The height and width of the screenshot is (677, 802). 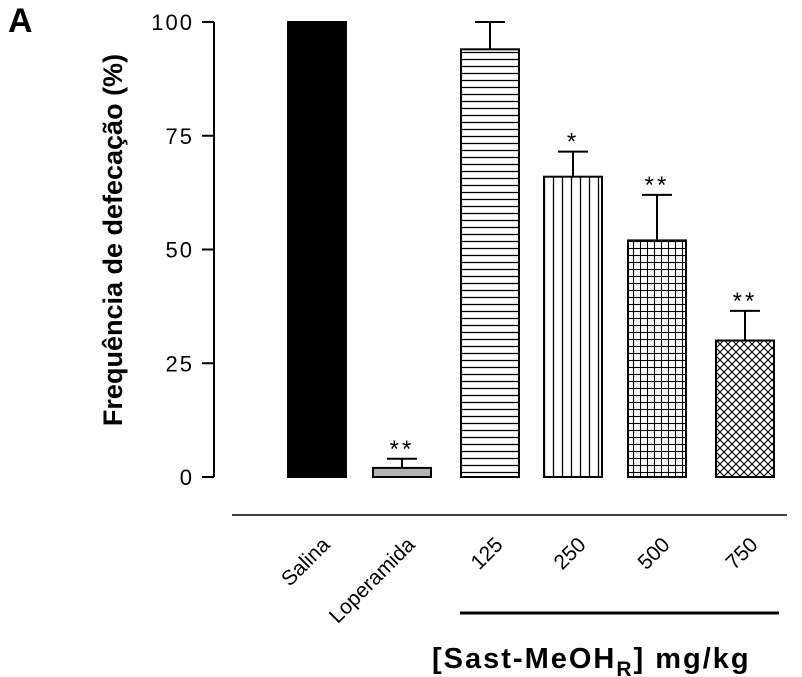 What do you see at coordinates (172, 22) in the screenshot?
I see `y-tick-label: 100` at bounding box center [172, 22].